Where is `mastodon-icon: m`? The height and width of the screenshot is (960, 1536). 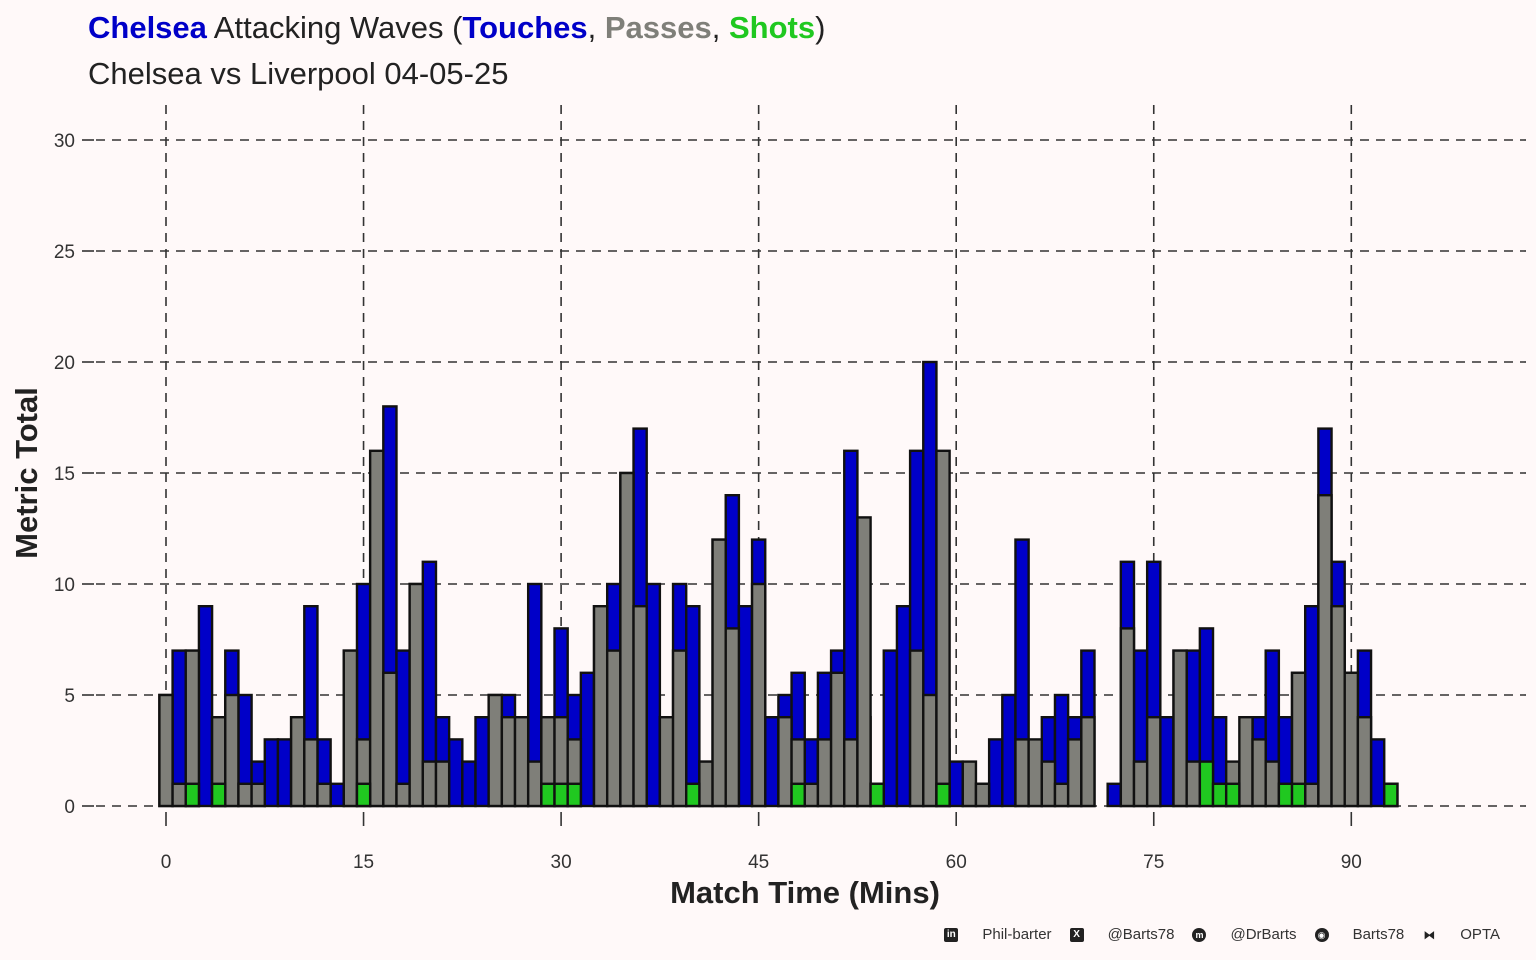
mastodon-icon: m is located at coordinates (1199, 934).